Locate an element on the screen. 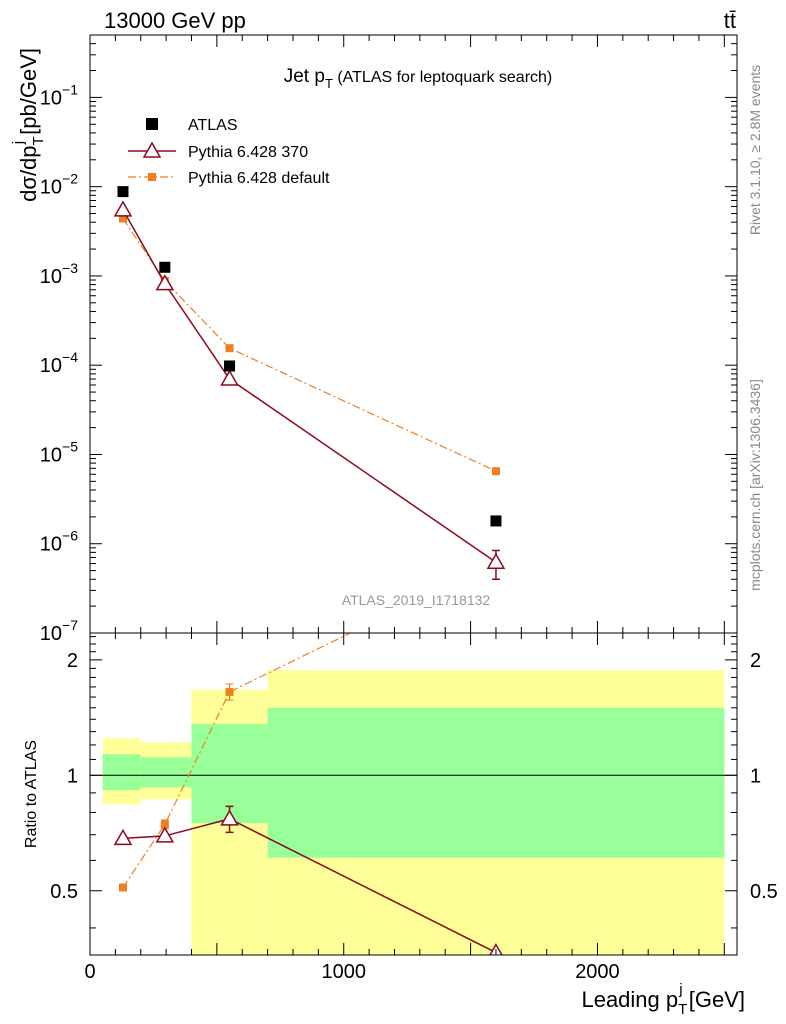 This screenshot has width=786, height=1024. chart-title-rest: (ATLAS for leptoquark search) is located at coordinates (442, 77).